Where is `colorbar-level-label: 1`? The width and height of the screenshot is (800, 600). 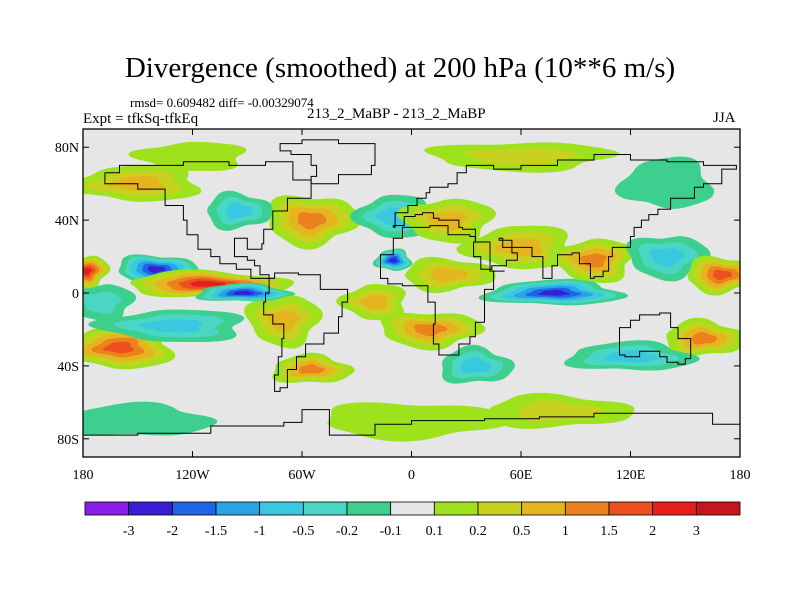
colorbar-level-label: 1 is located at coordinates (565, 531).